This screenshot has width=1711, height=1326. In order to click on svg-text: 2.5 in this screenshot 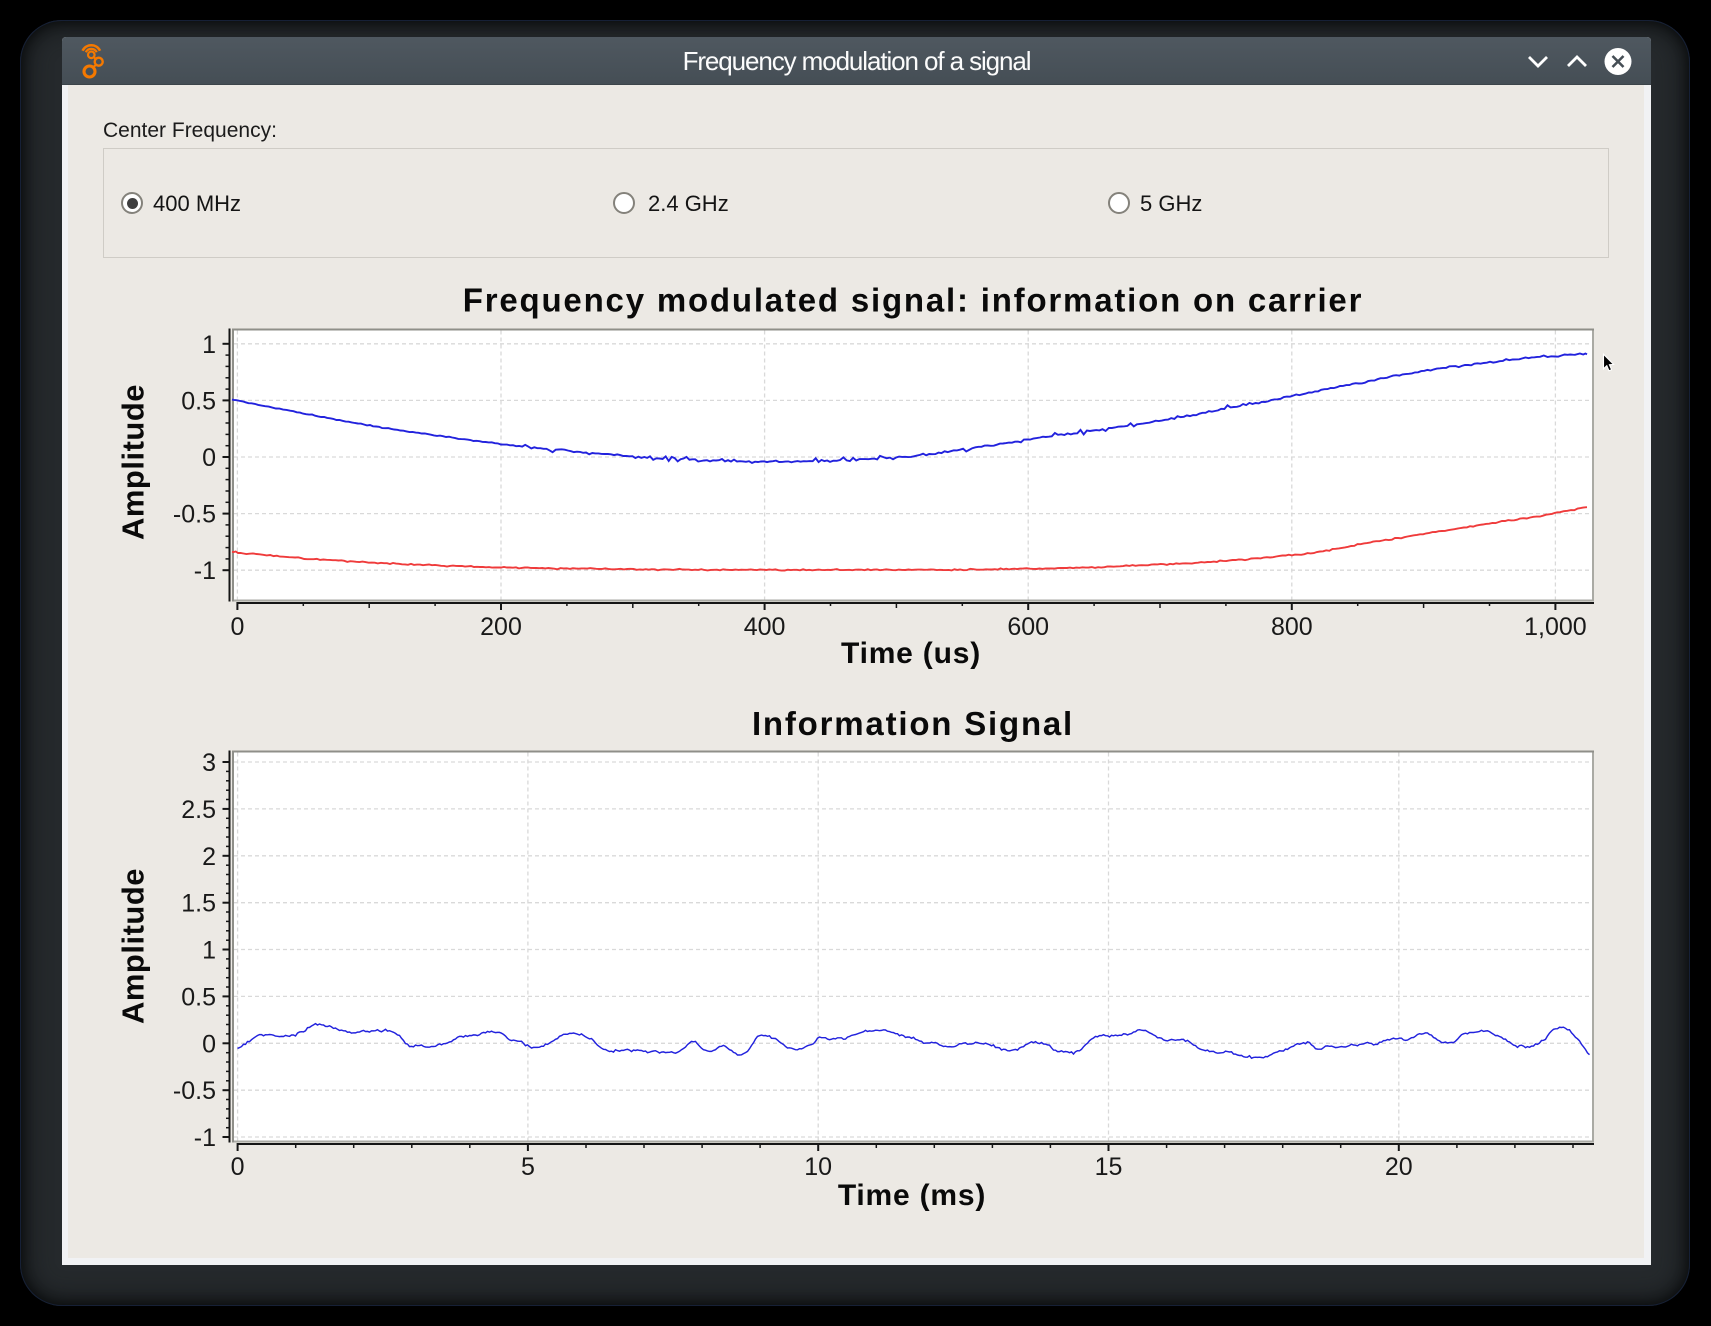, I will do `click(198, 810)`.